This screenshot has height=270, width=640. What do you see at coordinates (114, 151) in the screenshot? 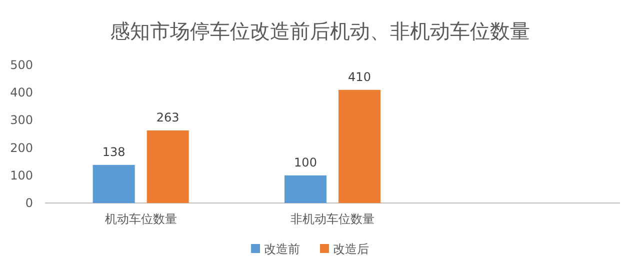
I see `data-label: 138` at bounding box center [114, 151].